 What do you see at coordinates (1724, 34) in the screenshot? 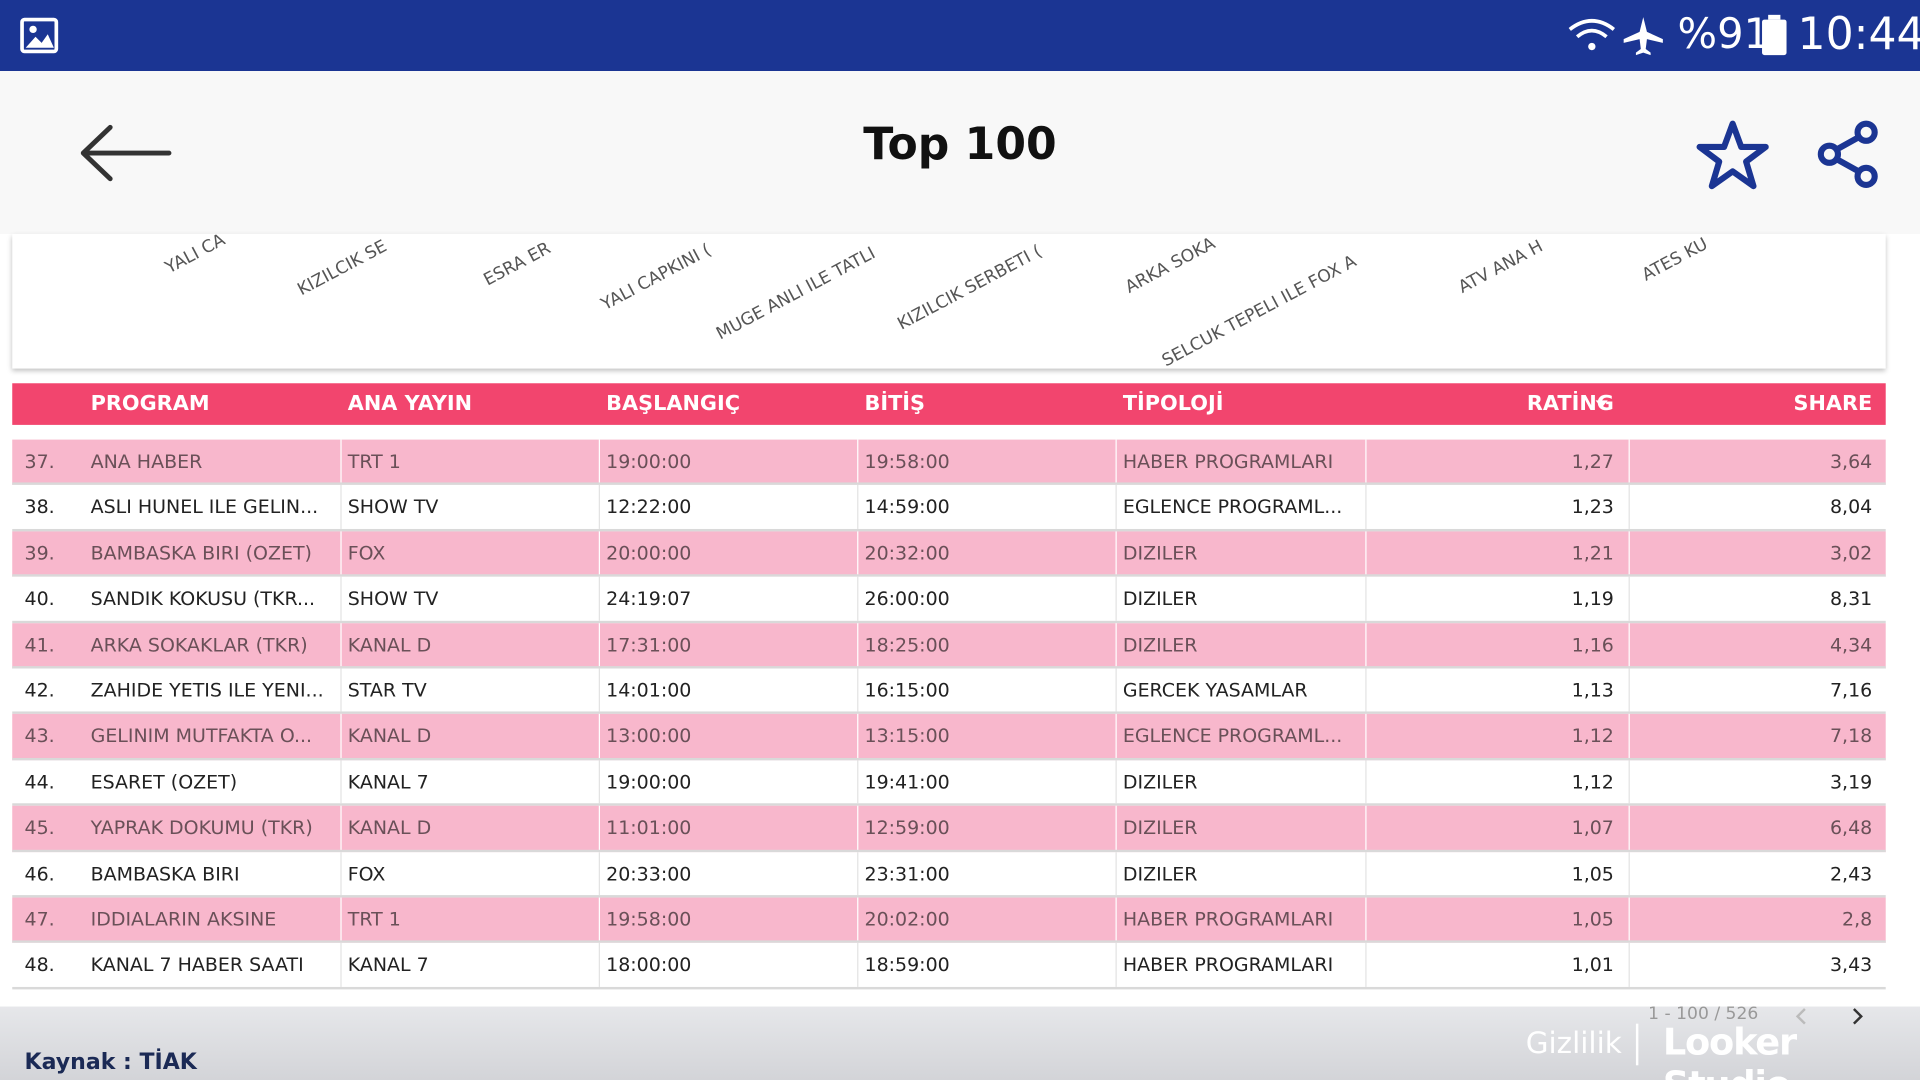
I see `battery-percent: %91` at bounding box center [1724, 34].